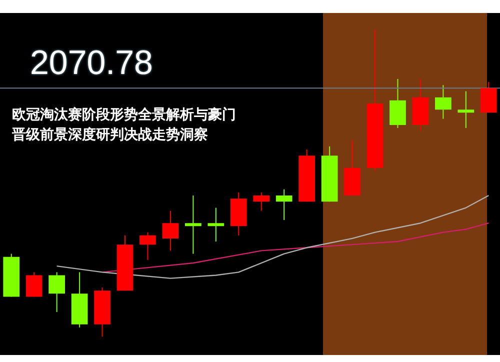 Image resolution: width=500 pixels, height=362 pixels. I want to click on text: 欧冠淘汰赛阶段形势全景解析与豪门晋级前景深度研判决战走势洞察, so click(124, 125).